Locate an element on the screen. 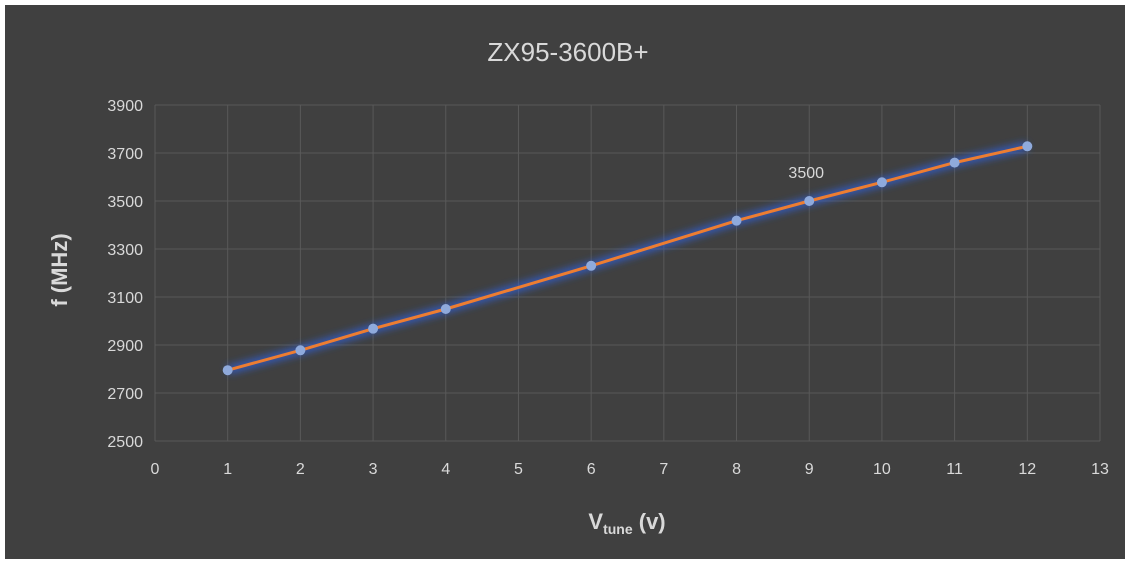  x-tick-label: 9 is located at coordinates (809, 469).